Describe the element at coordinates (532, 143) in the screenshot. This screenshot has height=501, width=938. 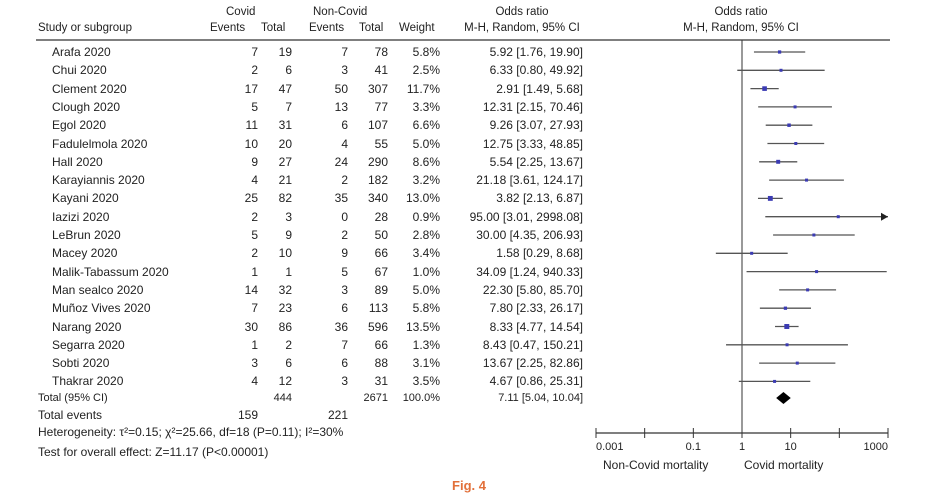
I see `study-ci-text: 12.75 [3.33, 48.85]` at that location.